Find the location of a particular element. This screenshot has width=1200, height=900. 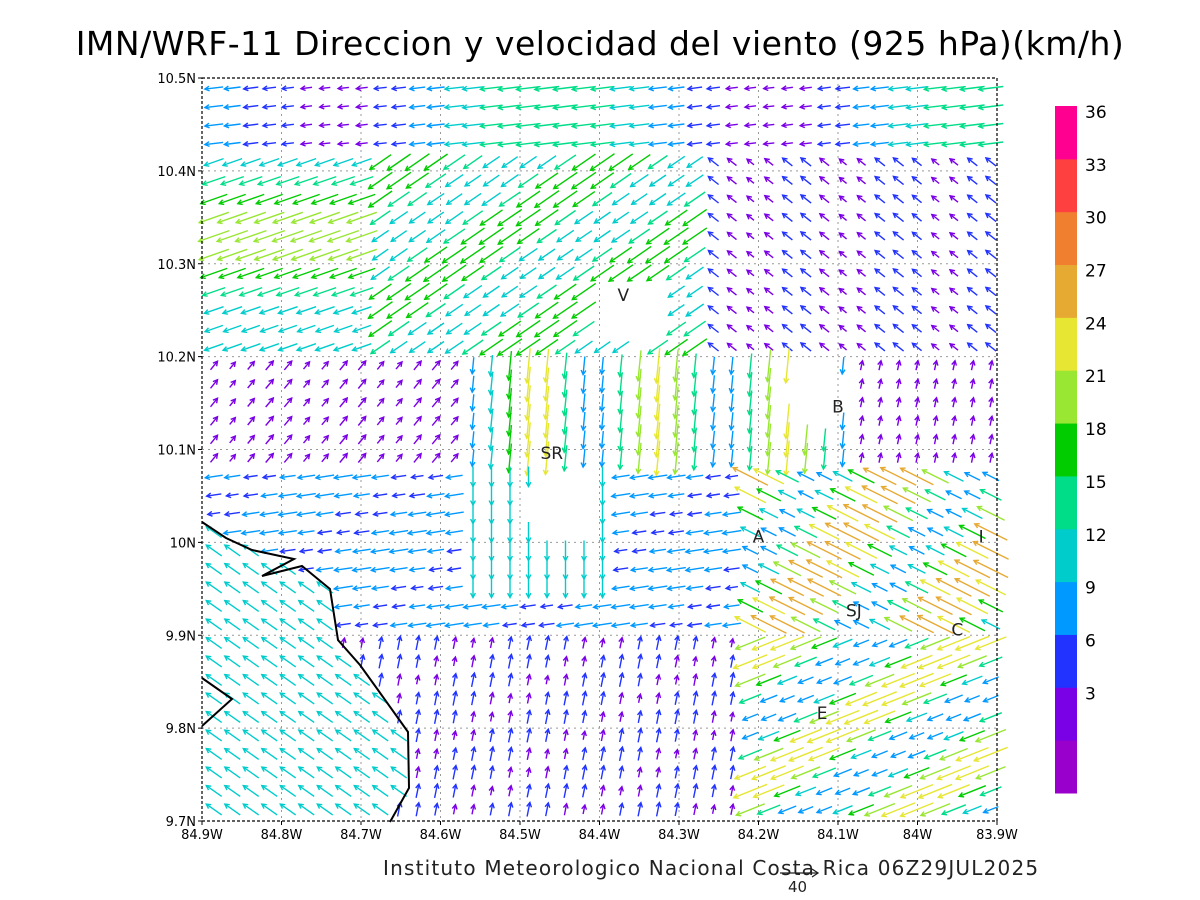

x-tick-label: 84.4W is located at coordinates (600, 835).